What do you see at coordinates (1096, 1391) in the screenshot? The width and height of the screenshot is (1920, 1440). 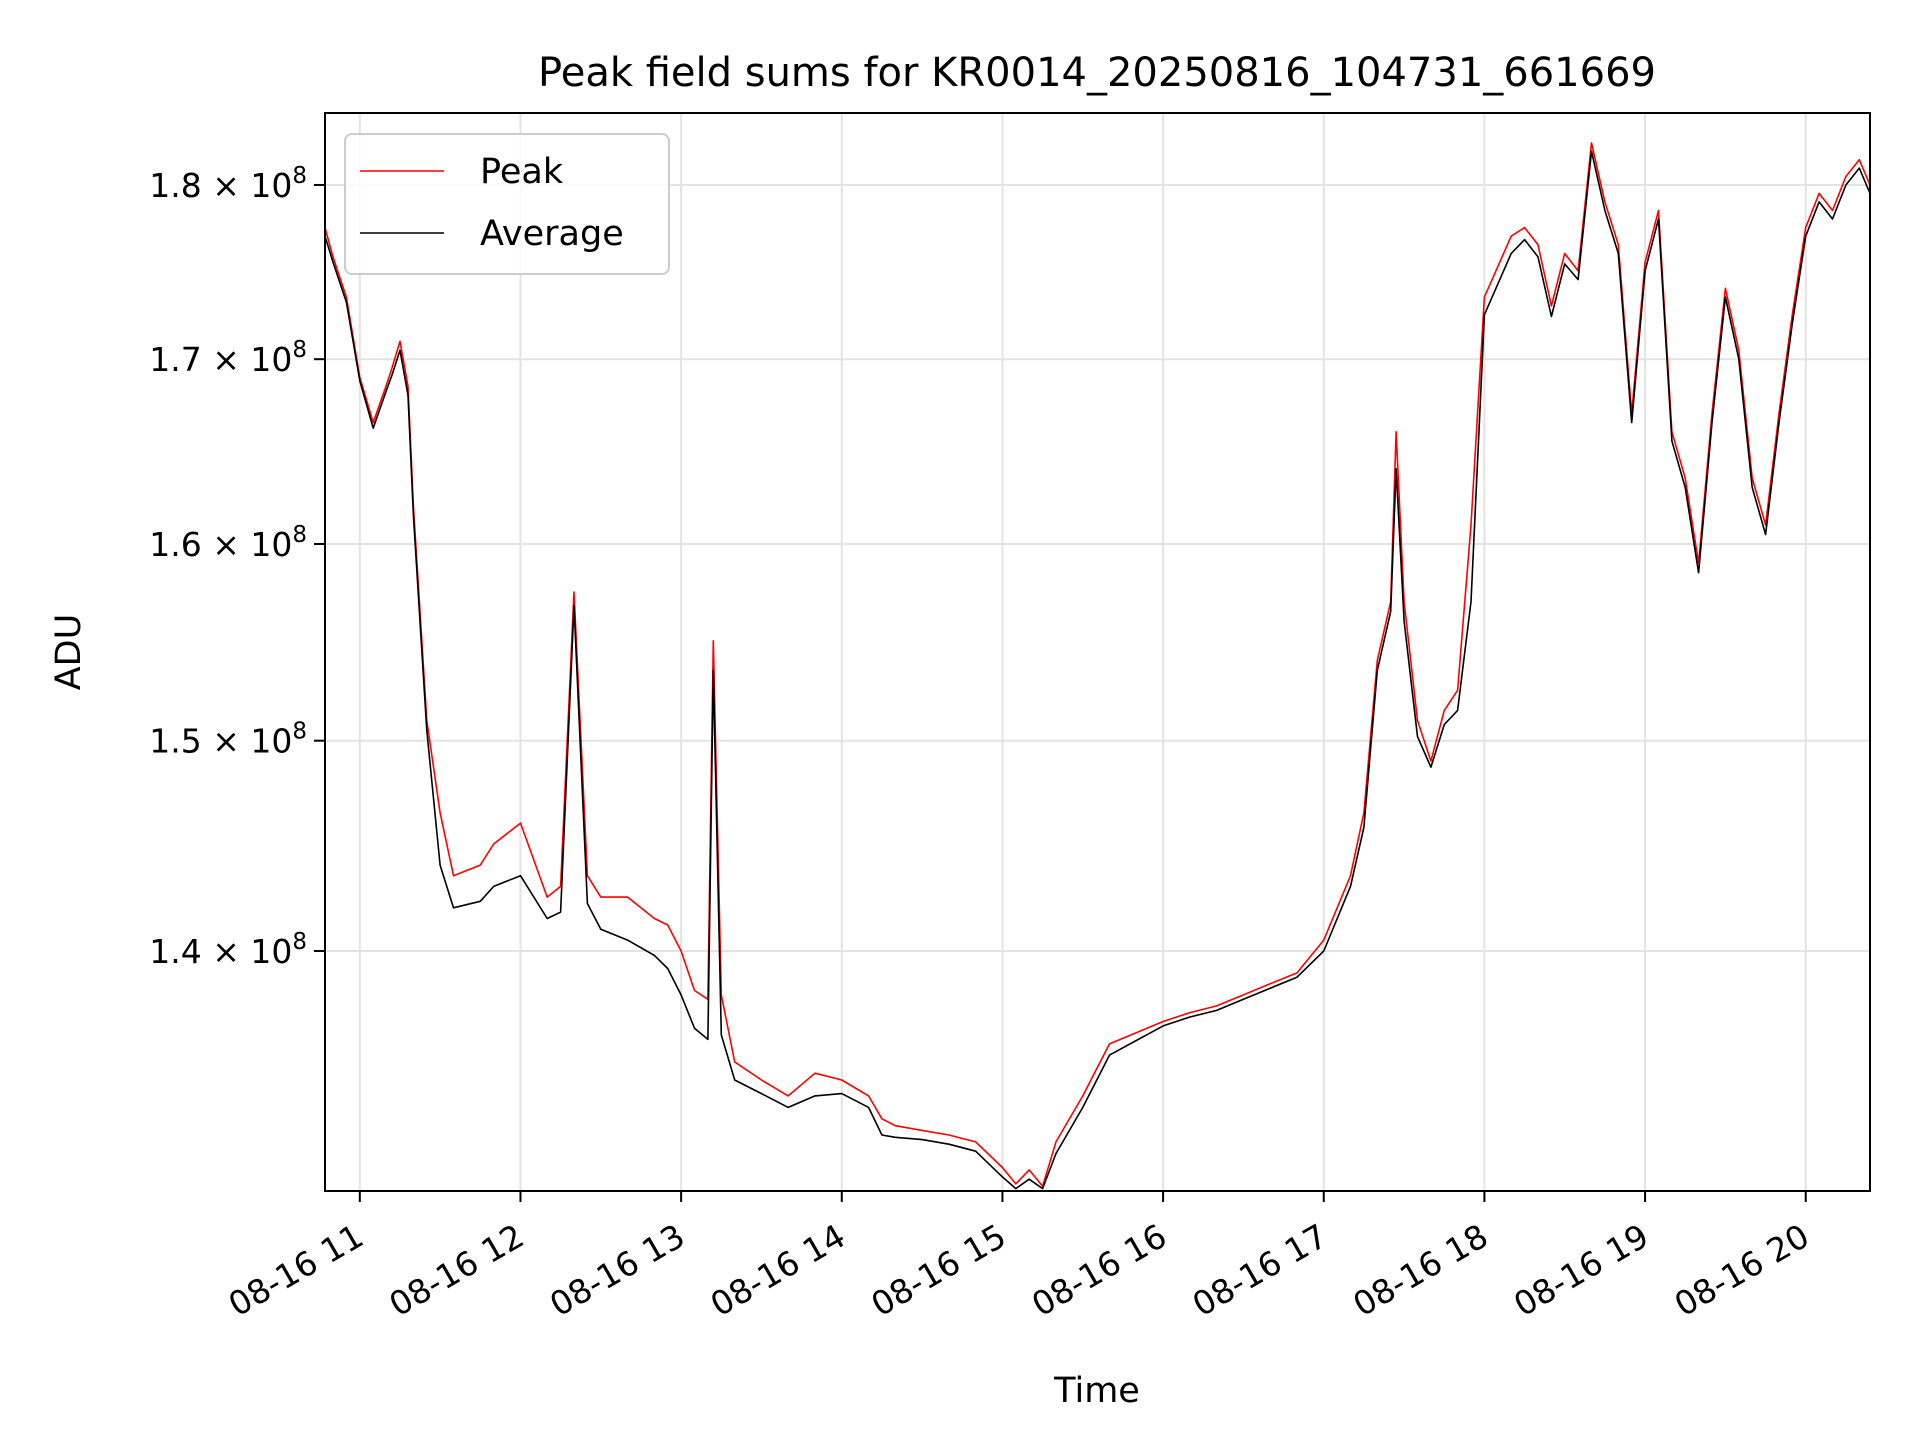 I see `x-axis-label: Time` at bounding box center [1096, 1391].